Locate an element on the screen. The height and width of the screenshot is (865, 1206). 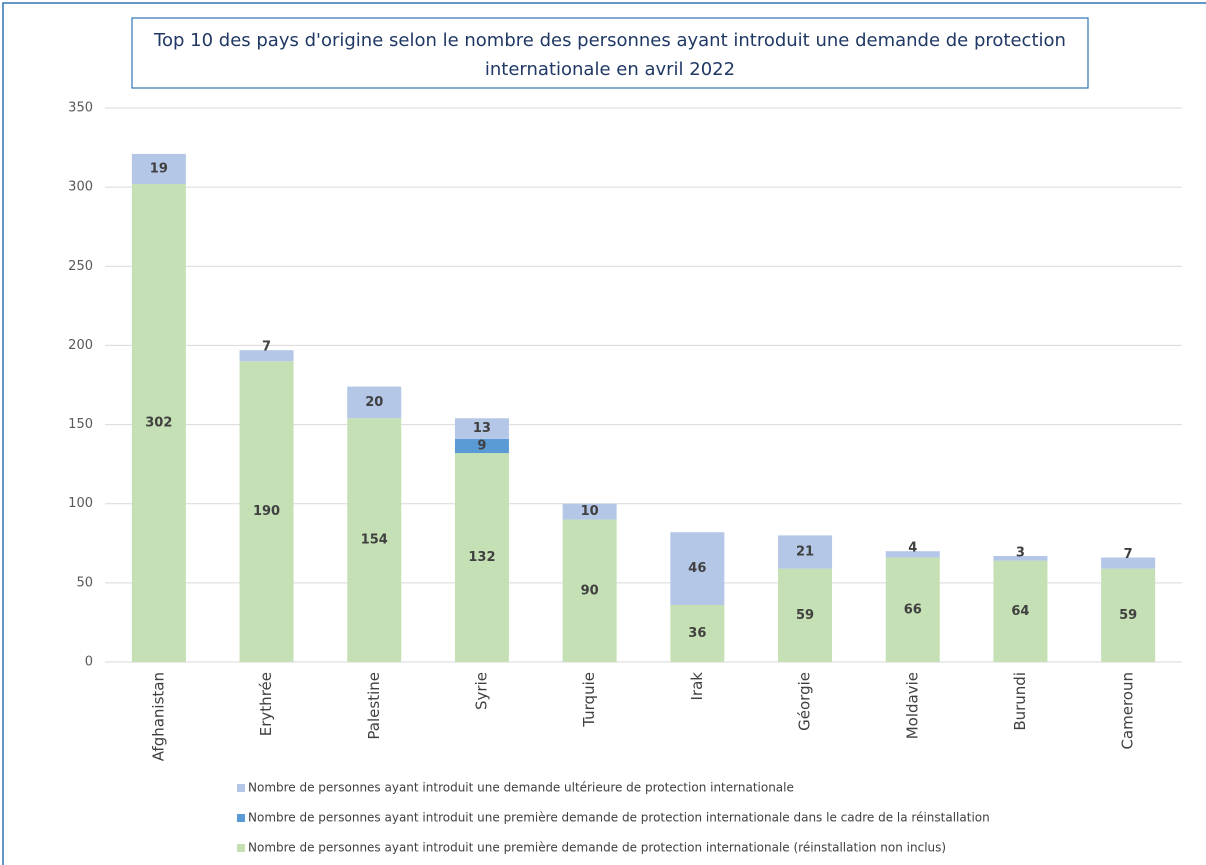
value-label: 13 is located at coordinates (482, 428).